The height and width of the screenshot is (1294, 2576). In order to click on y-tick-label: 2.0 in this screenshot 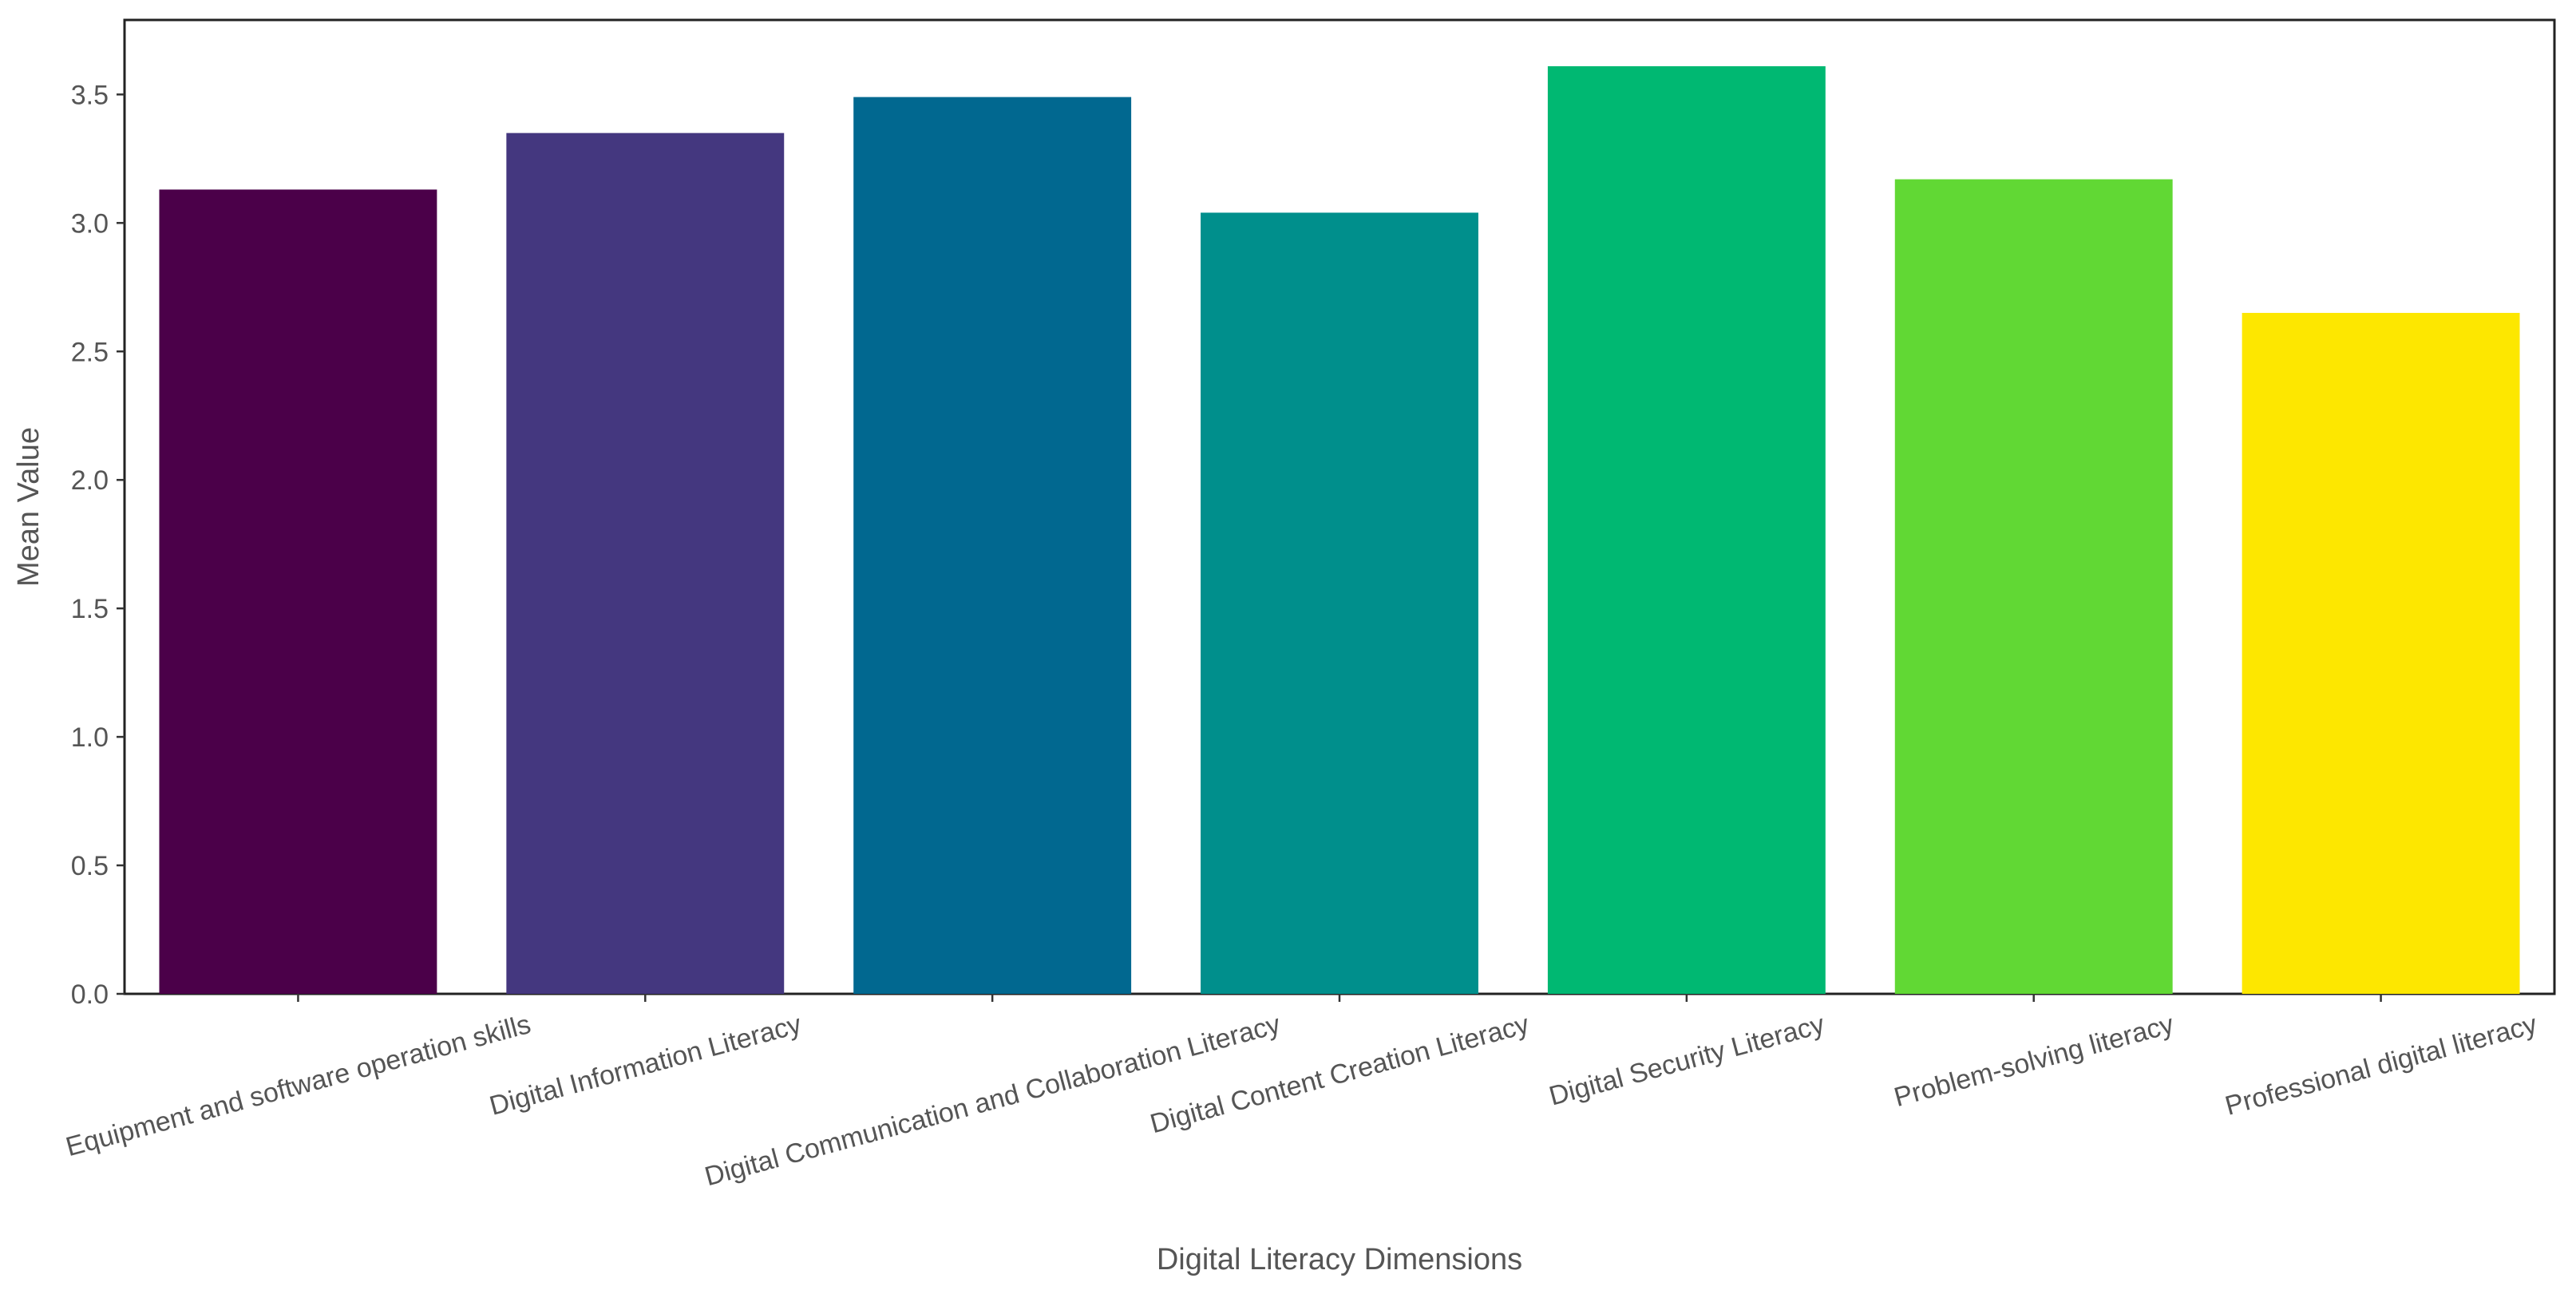, I will do `click(90, 480)`.